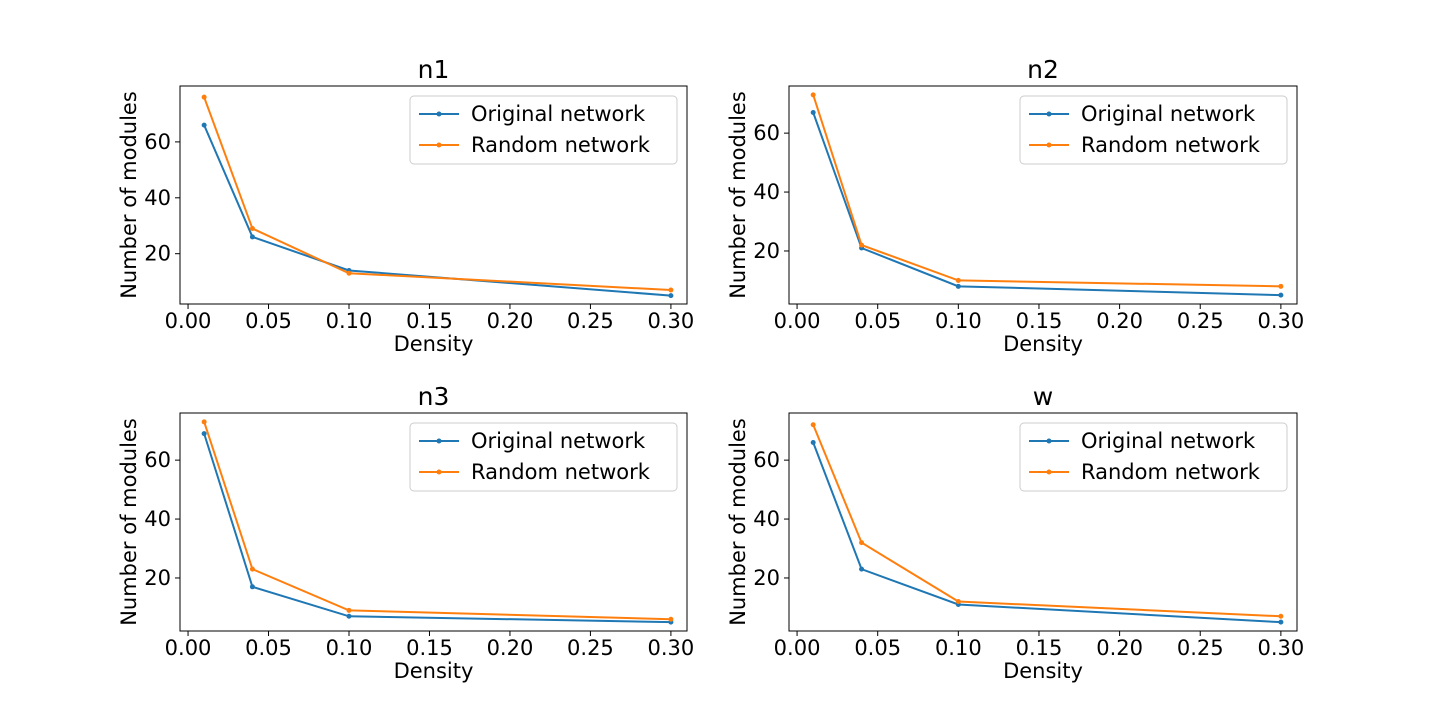 The width and height of the screenshot is (1440, 720). I want to click on chart-title: n3, so click(434, 396).